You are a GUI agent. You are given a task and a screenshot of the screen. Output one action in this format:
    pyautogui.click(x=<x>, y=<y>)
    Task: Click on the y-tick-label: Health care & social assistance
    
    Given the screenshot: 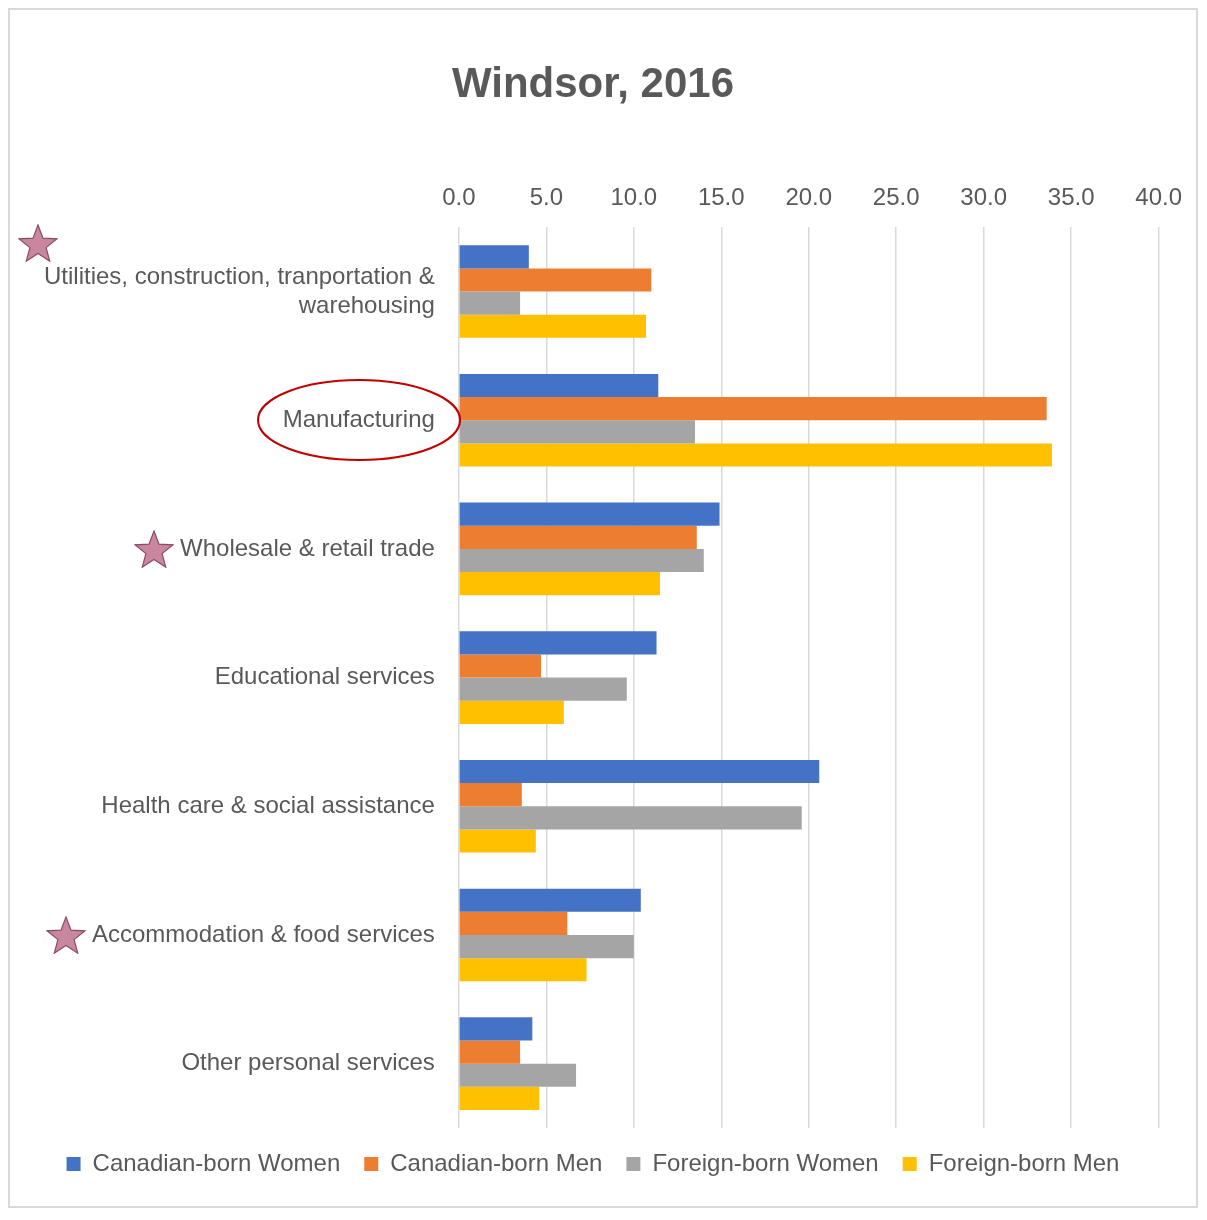 What is the action you would take?
    pyautogui.click(x=268, y=804)
    